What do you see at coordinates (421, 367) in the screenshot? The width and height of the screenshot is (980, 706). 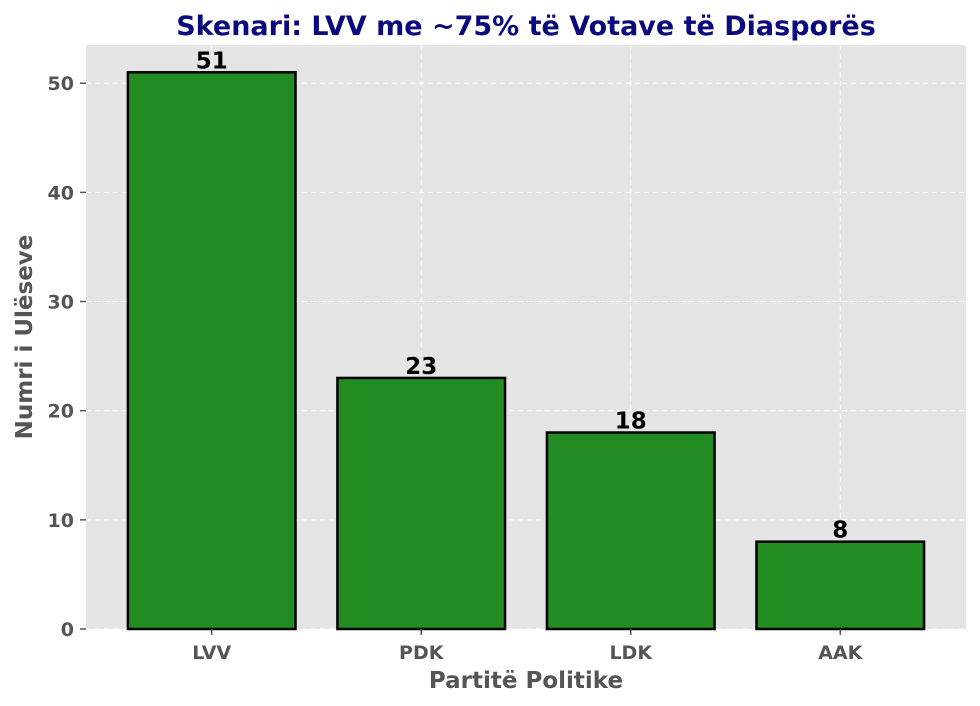 I see `data-label-pdk: 23` at bounding box center [421, 367].